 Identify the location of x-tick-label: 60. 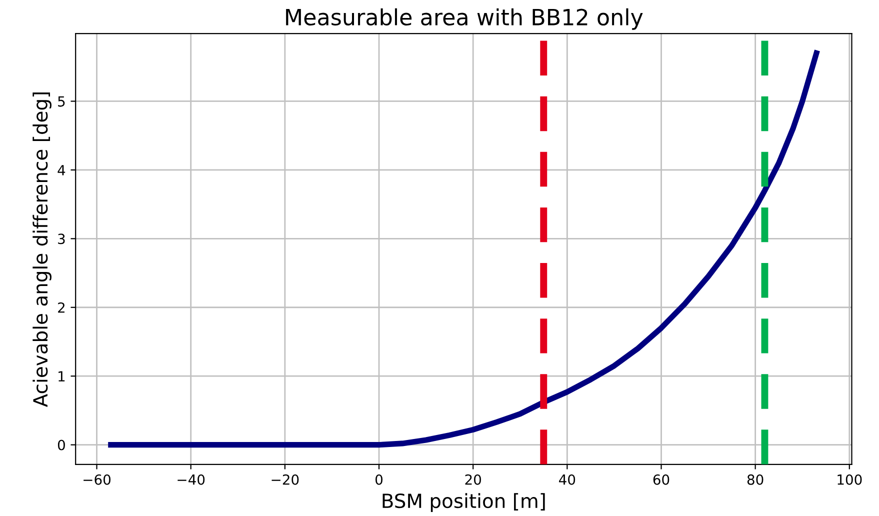
(661, 479).